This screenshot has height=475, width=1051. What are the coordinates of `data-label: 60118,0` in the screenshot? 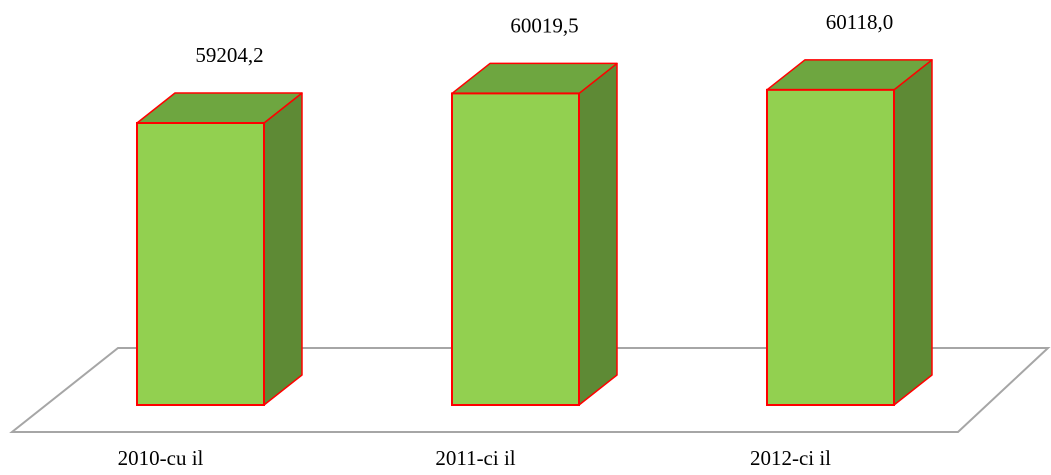 It's located at (859, 22).